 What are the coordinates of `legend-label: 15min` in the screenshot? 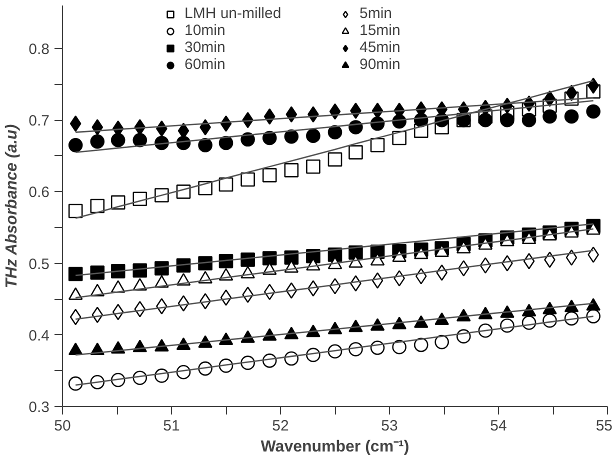 It's located at (381, 30).